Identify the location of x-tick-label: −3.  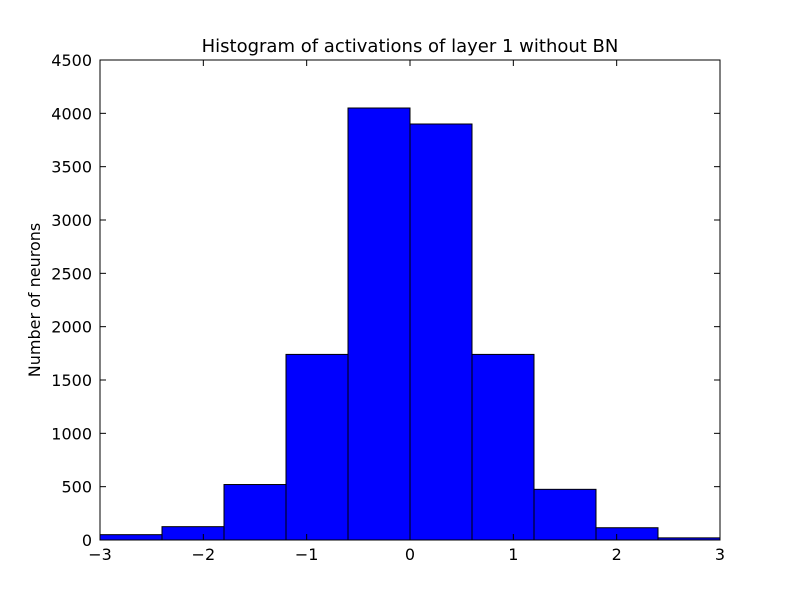
(100, 554).